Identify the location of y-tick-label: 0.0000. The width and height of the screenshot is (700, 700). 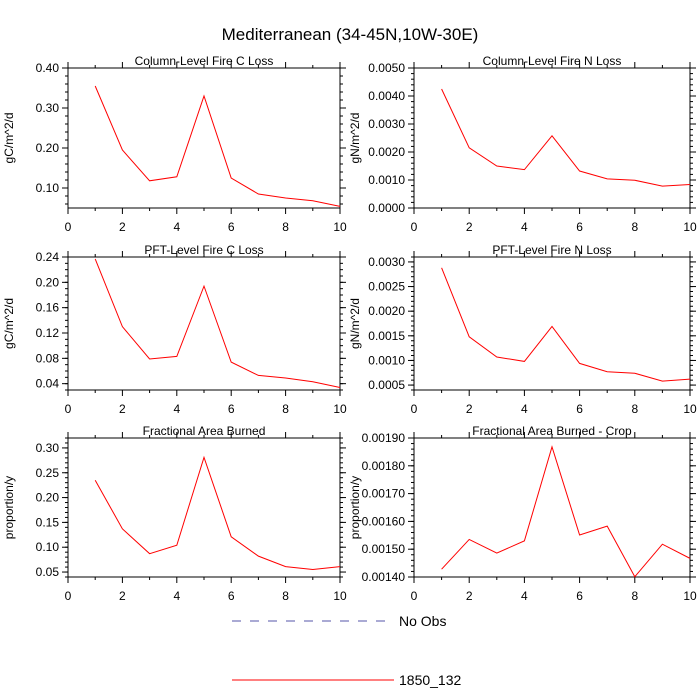
(386, 208).